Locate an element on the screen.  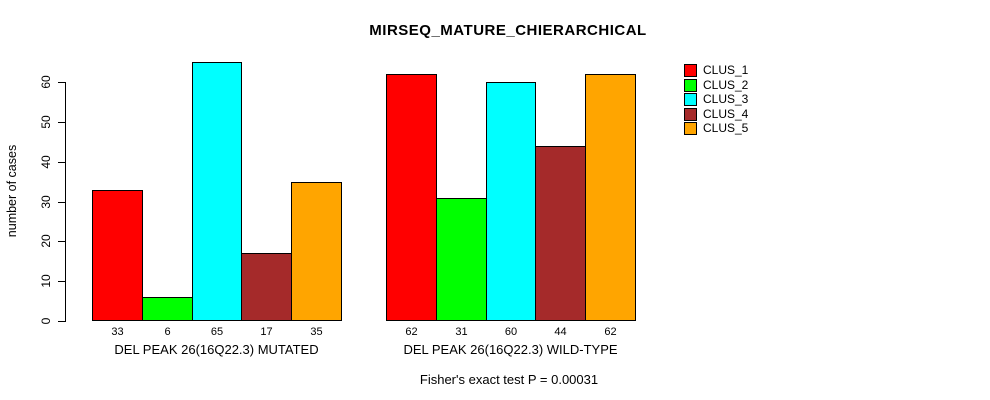
bar-value-label: 35 is located at coordinates (316, 332).